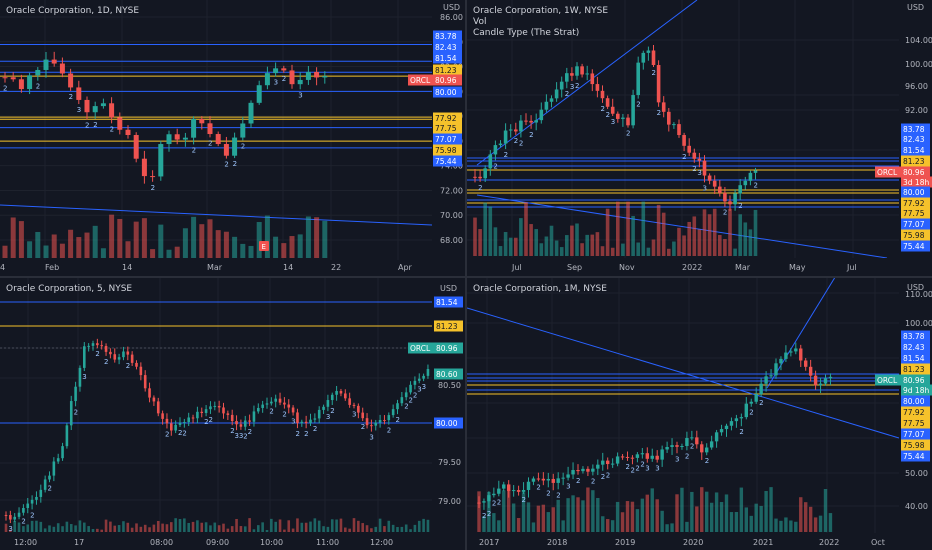 The image size is (932, 550). I want to click on strat-indicator-label: Candle Type (The Strat), so click(526, 33).